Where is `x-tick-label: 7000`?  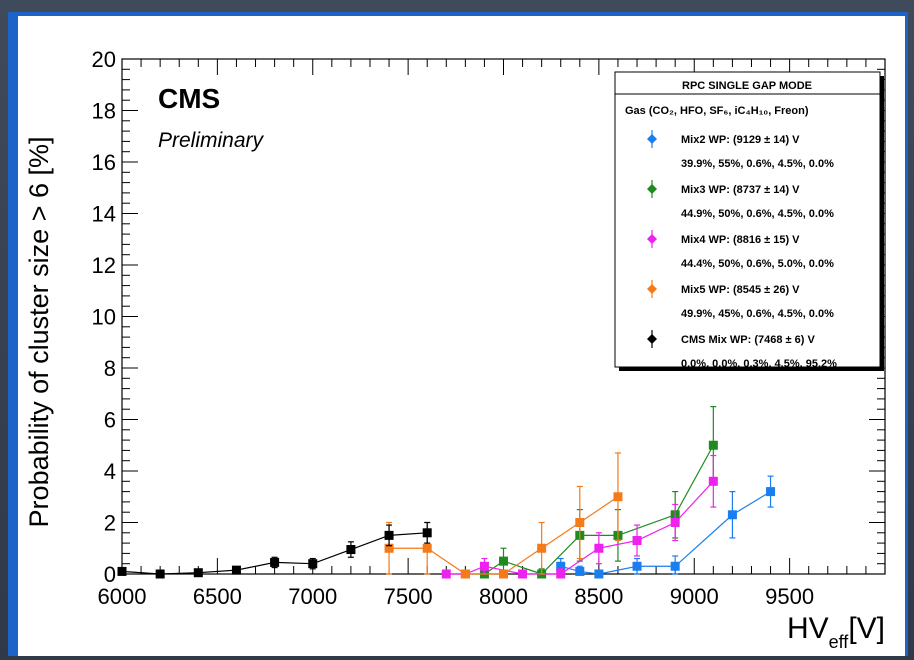 x-tick-label: 7000 is located at coordinates (312, 596).